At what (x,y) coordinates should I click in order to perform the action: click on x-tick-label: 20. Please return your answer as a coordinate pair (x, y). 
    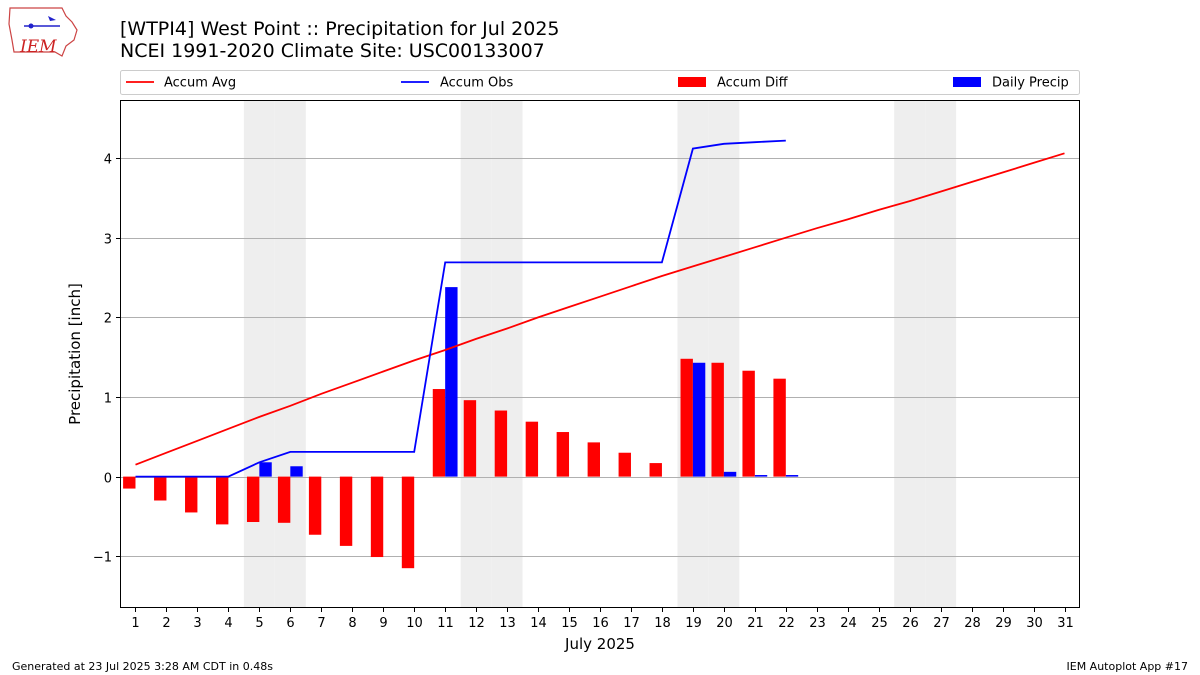
    Looking at the image, I should click on (724, 623).